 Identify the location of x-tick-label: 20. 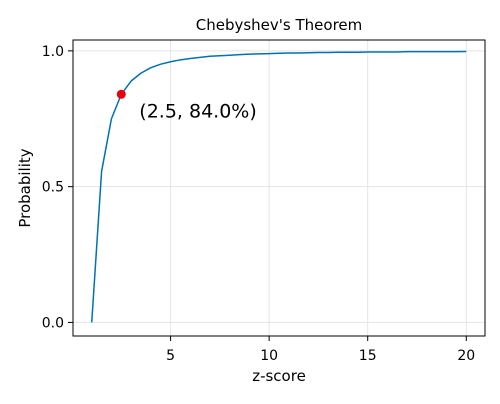
(466, 356).